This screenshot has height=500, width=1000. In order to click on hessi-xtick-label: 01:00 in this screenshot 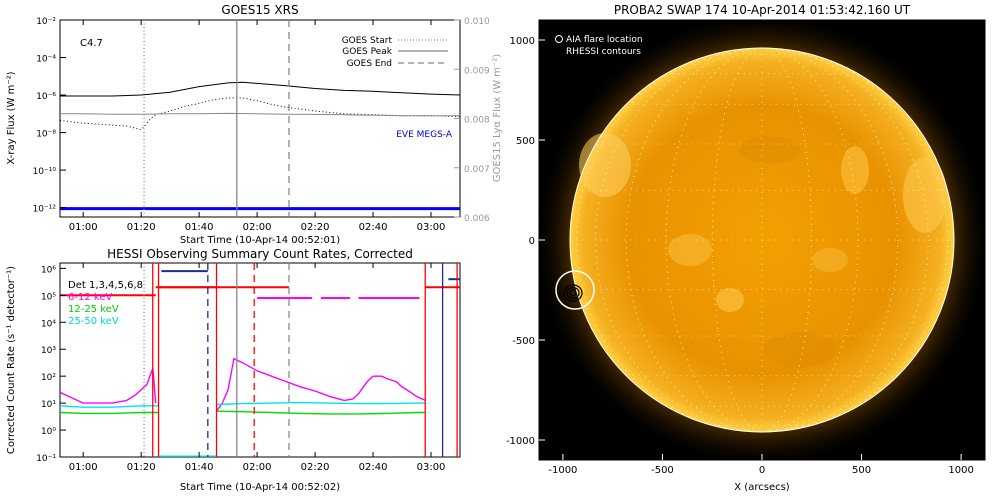, I will do `click(83, 467)`.